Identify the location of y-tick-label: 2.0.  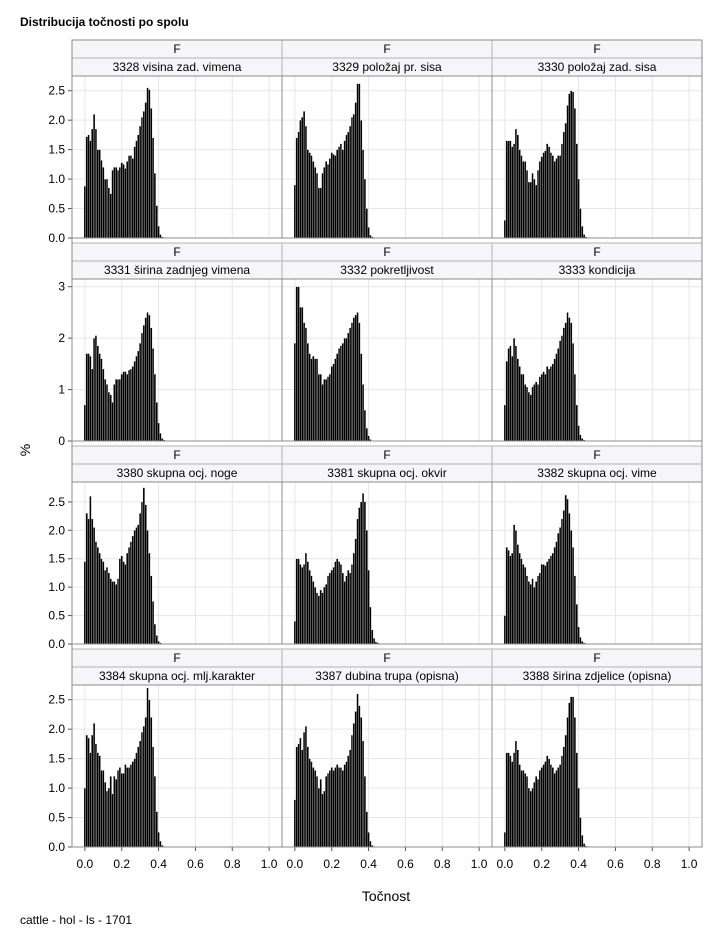
(56, 530).